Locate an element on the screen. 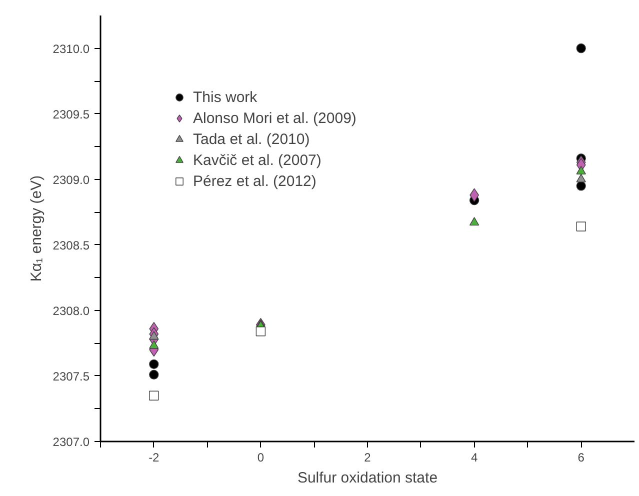 The height and width of the screenshot is (496, 639). x-axis-title: Sulfur oxidation state is located at coordinates (367, 478).